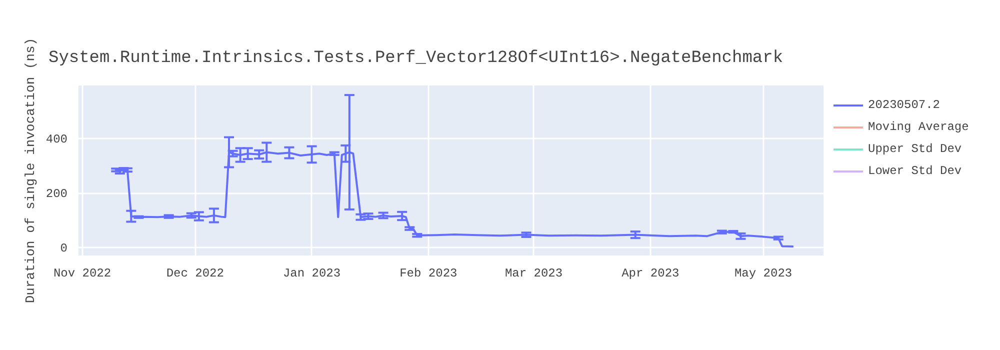  Describe the element at coordinates (915, 171) in the screenshot. I see `legend-label: Lower Std Dev` at that location.